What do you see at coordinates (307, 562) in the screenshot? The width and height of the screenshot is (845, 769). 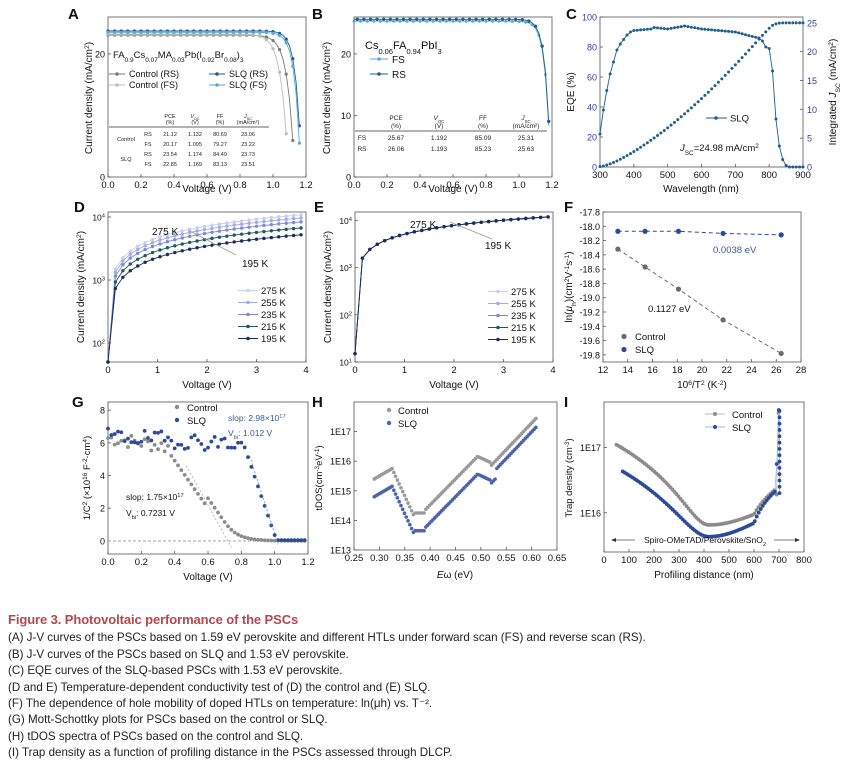 I see `x-tick-label: 1.2` at bounding box center [307, 562].